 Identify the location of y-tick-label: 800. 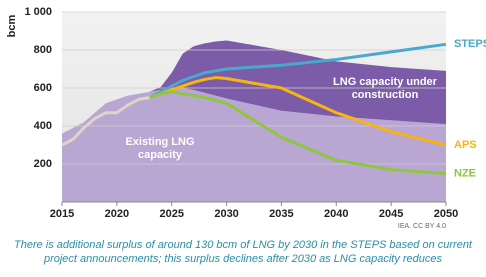
(43, 50).